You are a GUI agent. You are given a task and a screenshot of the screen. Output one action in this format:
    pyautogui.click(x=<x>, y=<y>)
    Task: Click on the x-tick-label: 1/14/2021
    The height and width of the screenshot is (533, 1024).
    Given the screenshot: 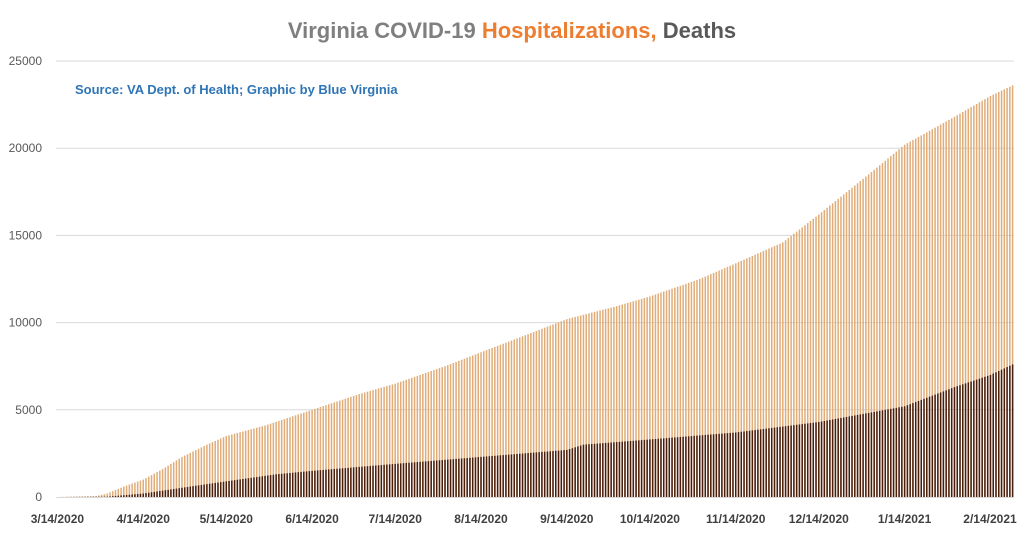 What is the action you would take?
    pyautogui.click(x=905, y=519)
    